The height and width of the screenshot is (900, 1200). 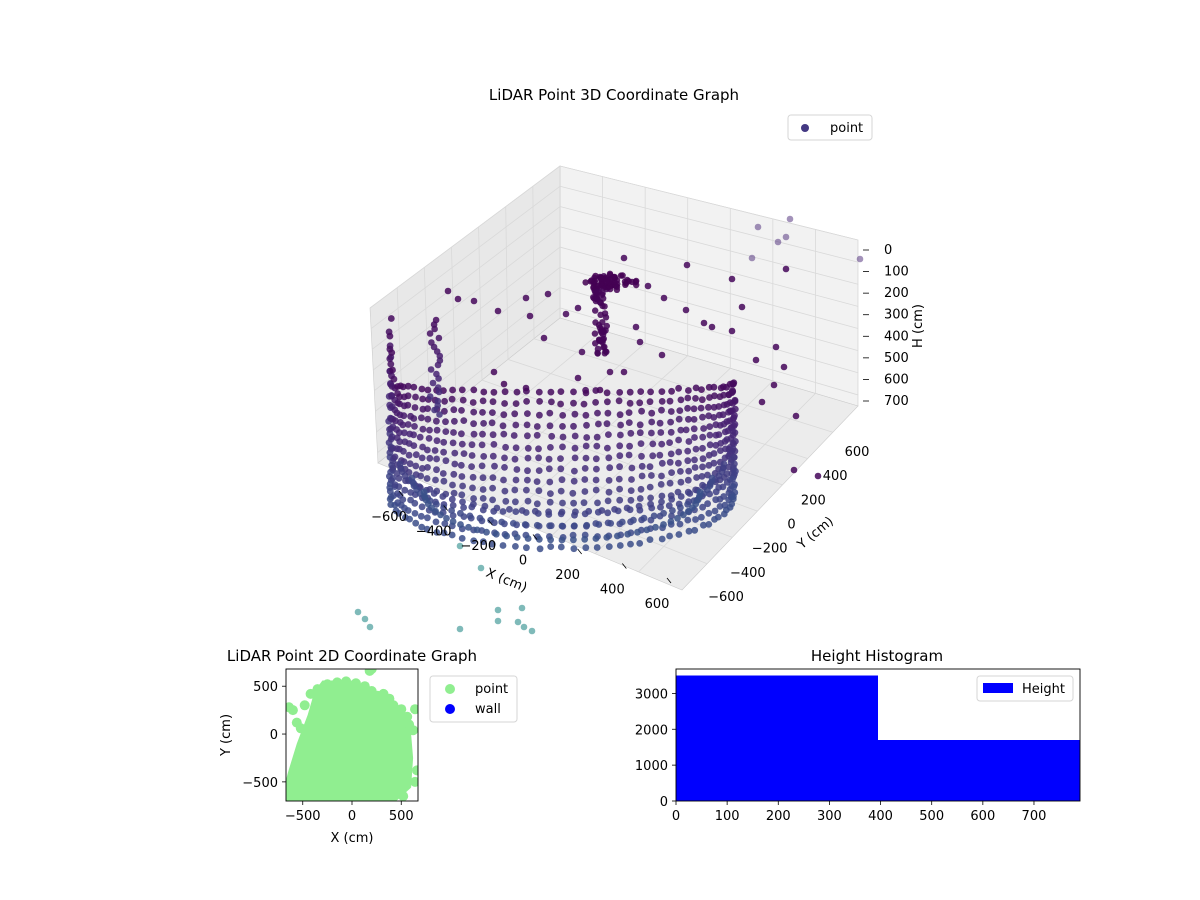 What do you see at coordinates (835, 476) in the screenshot?
I see `y-tick-label-3d: 400` at bounding box center [835, 476].